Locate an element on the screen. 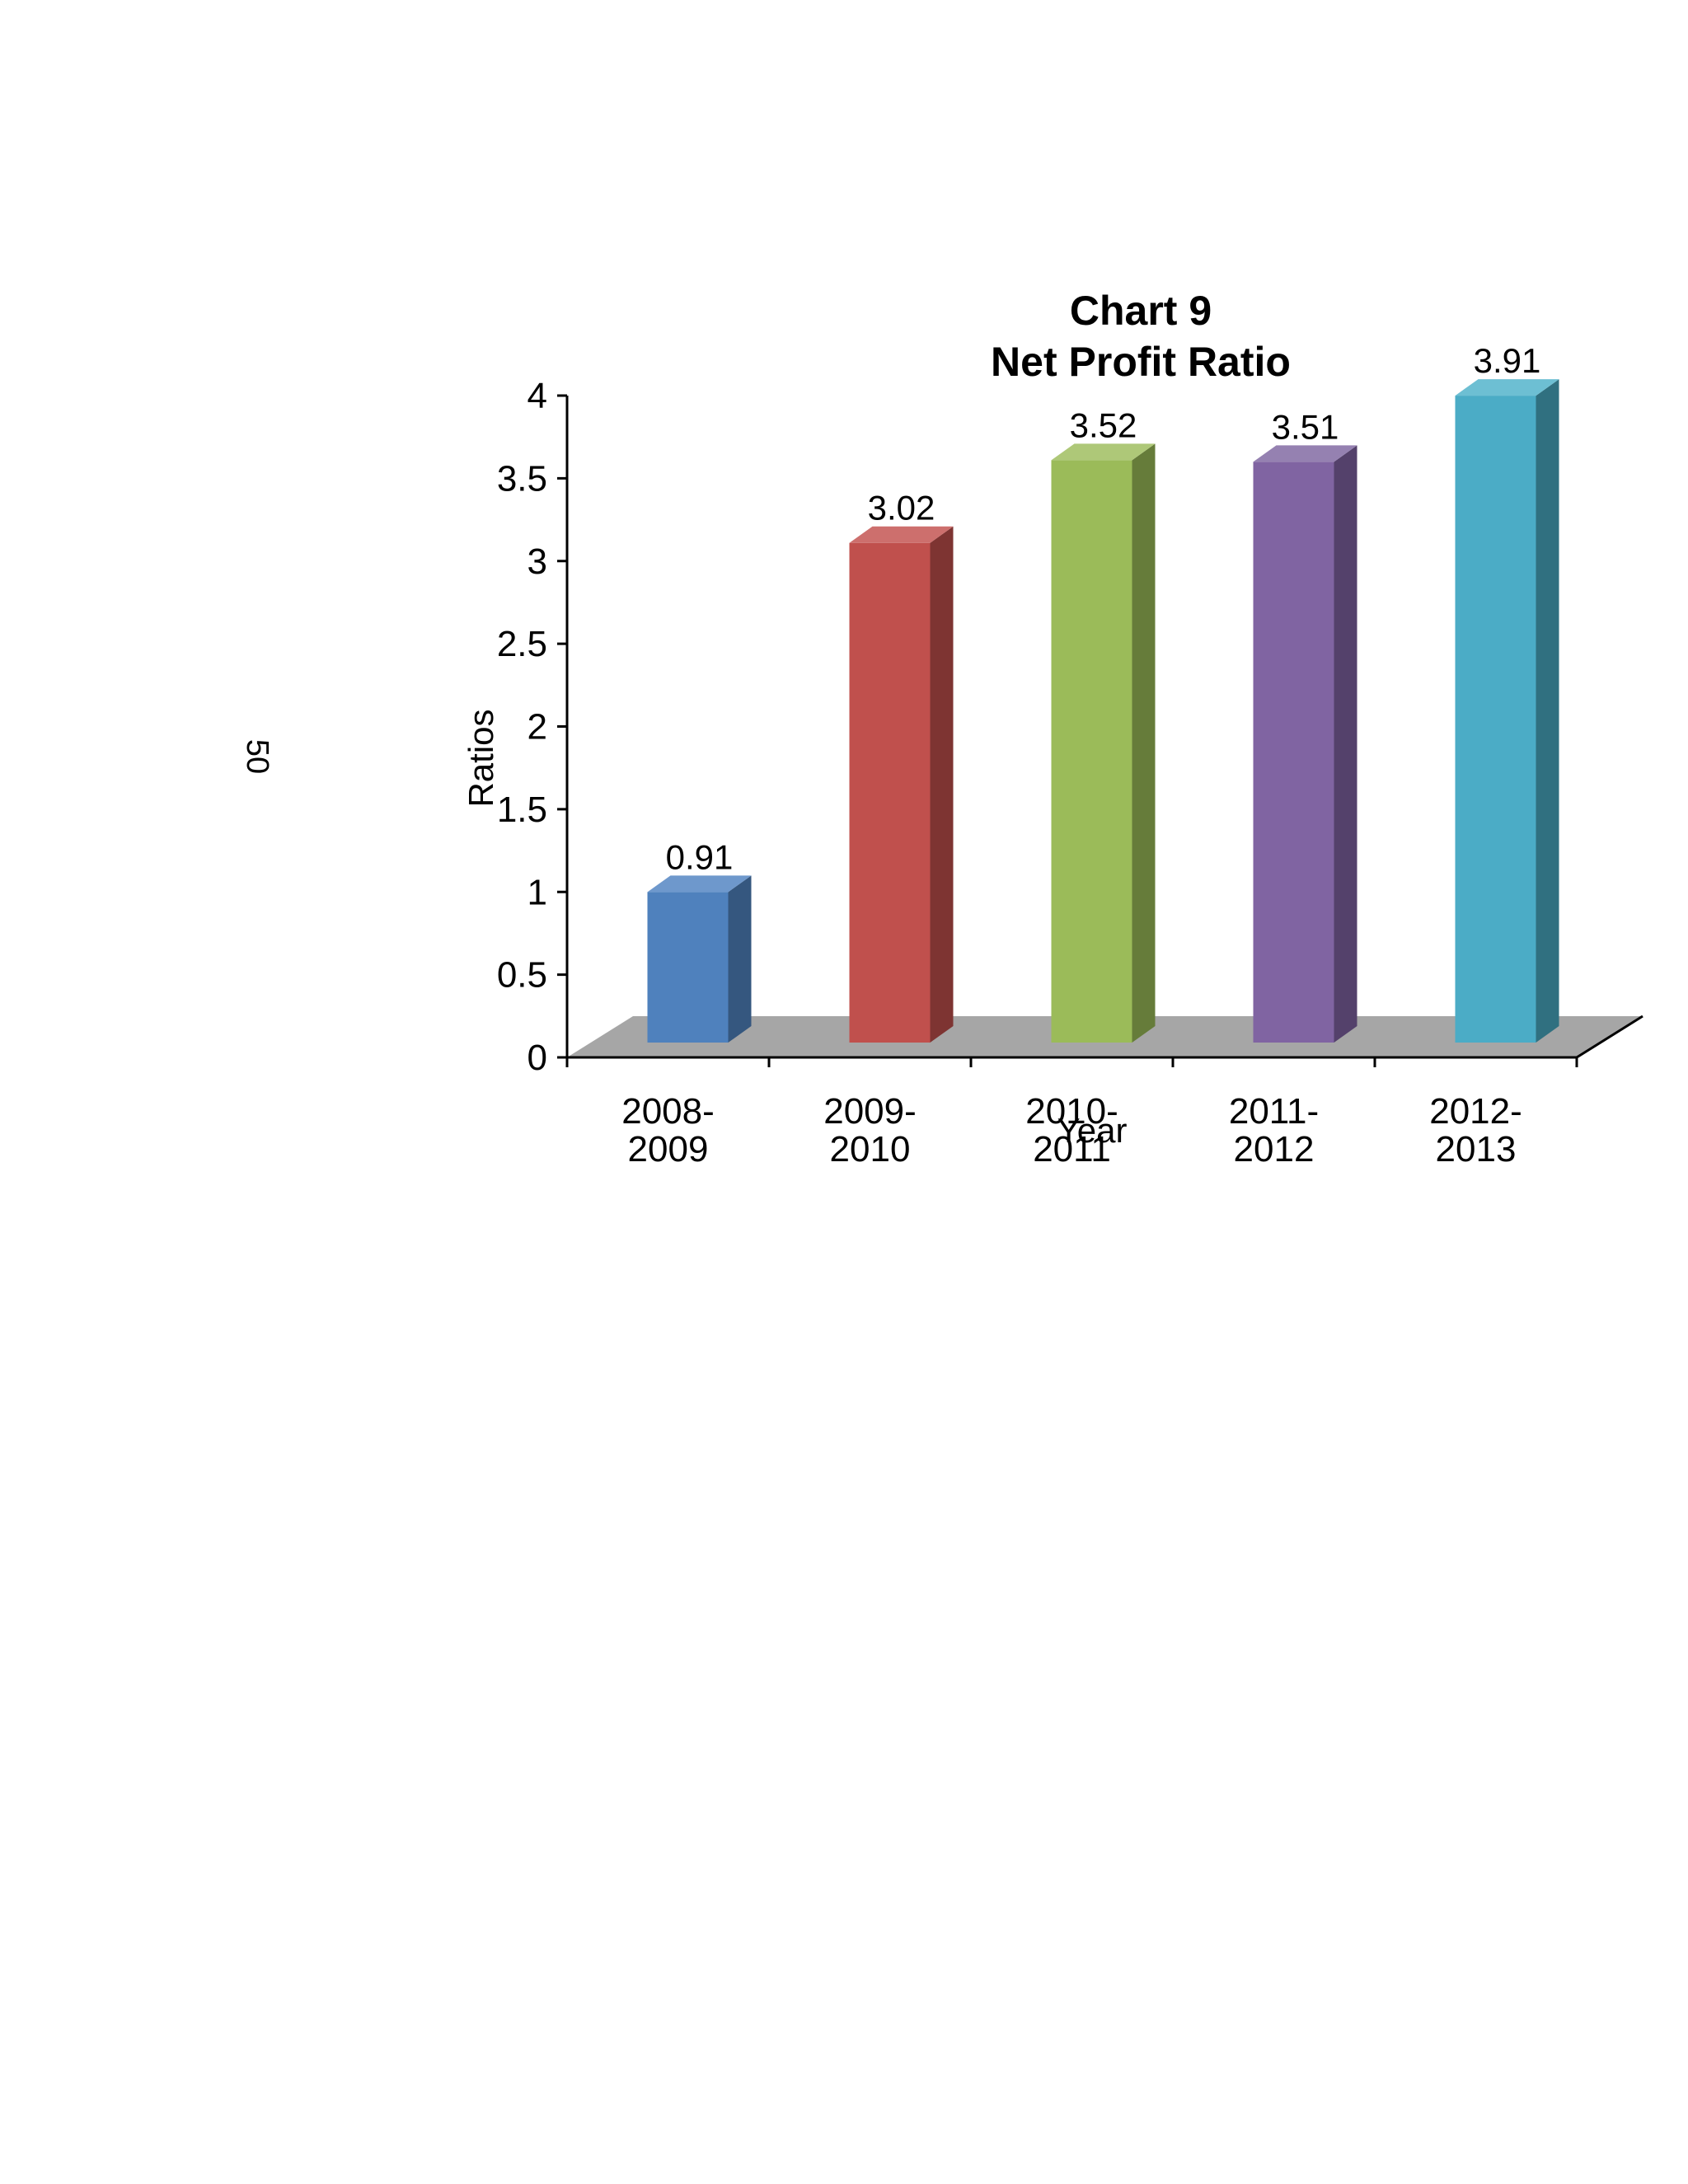 This screenshot has width=1688, height=2184. y-axis-title: Ratios is located at coordinates (481, 758).